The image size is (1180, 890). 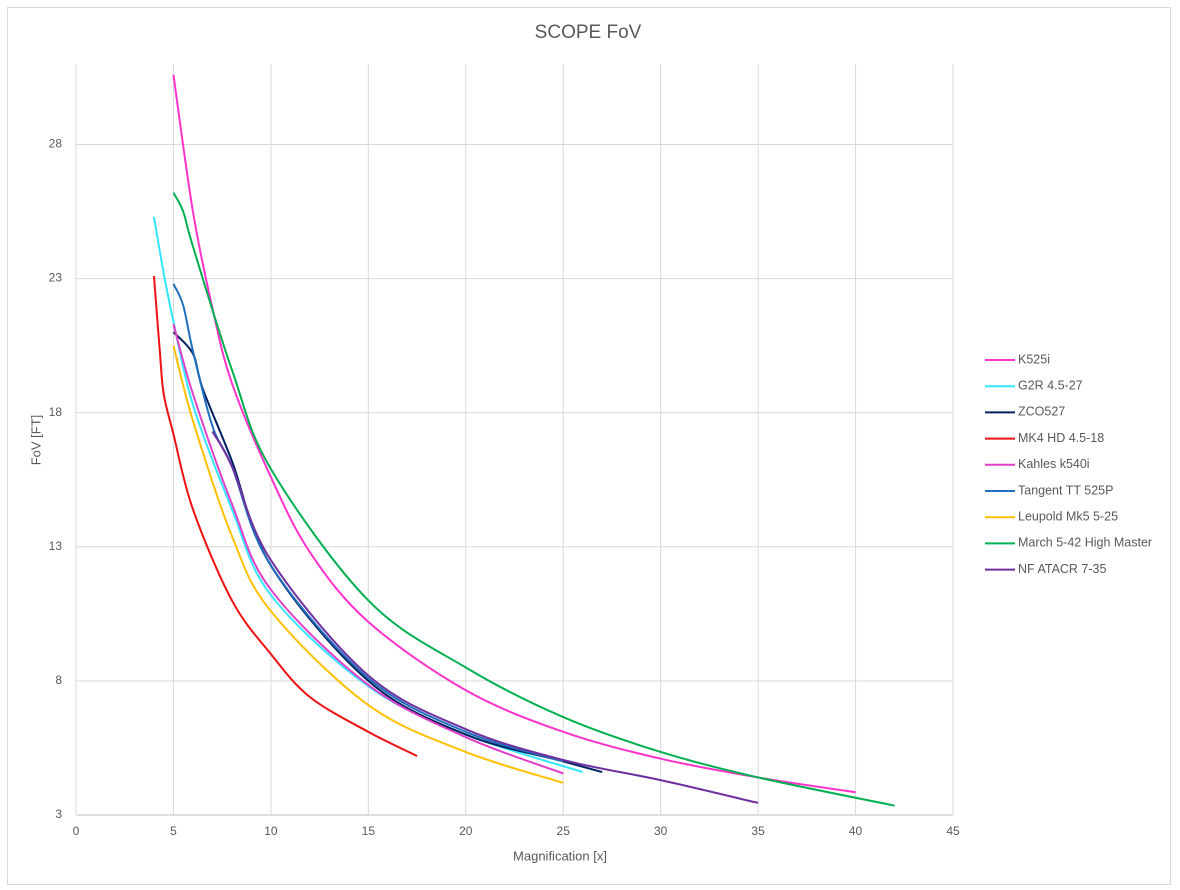 What do you see at coordinates (1062, 569) in the screenshot?
I see `legend-label: NF ATACR 7-35` at bounding box center [1062, 569].